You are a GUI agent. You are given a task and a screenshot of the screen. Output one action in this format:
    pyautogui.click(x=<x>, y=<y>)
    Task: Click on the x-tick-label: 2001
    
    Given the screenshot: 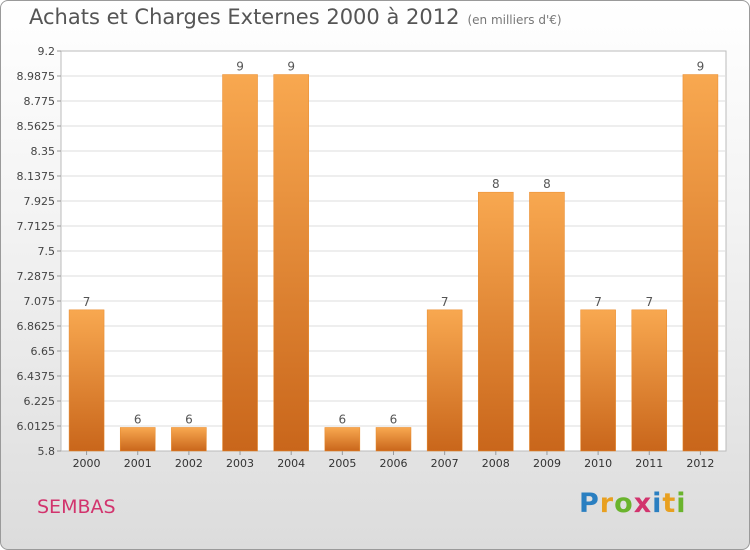 What is the action you would take?
    pyautogui.click(x=138, y=463)
    